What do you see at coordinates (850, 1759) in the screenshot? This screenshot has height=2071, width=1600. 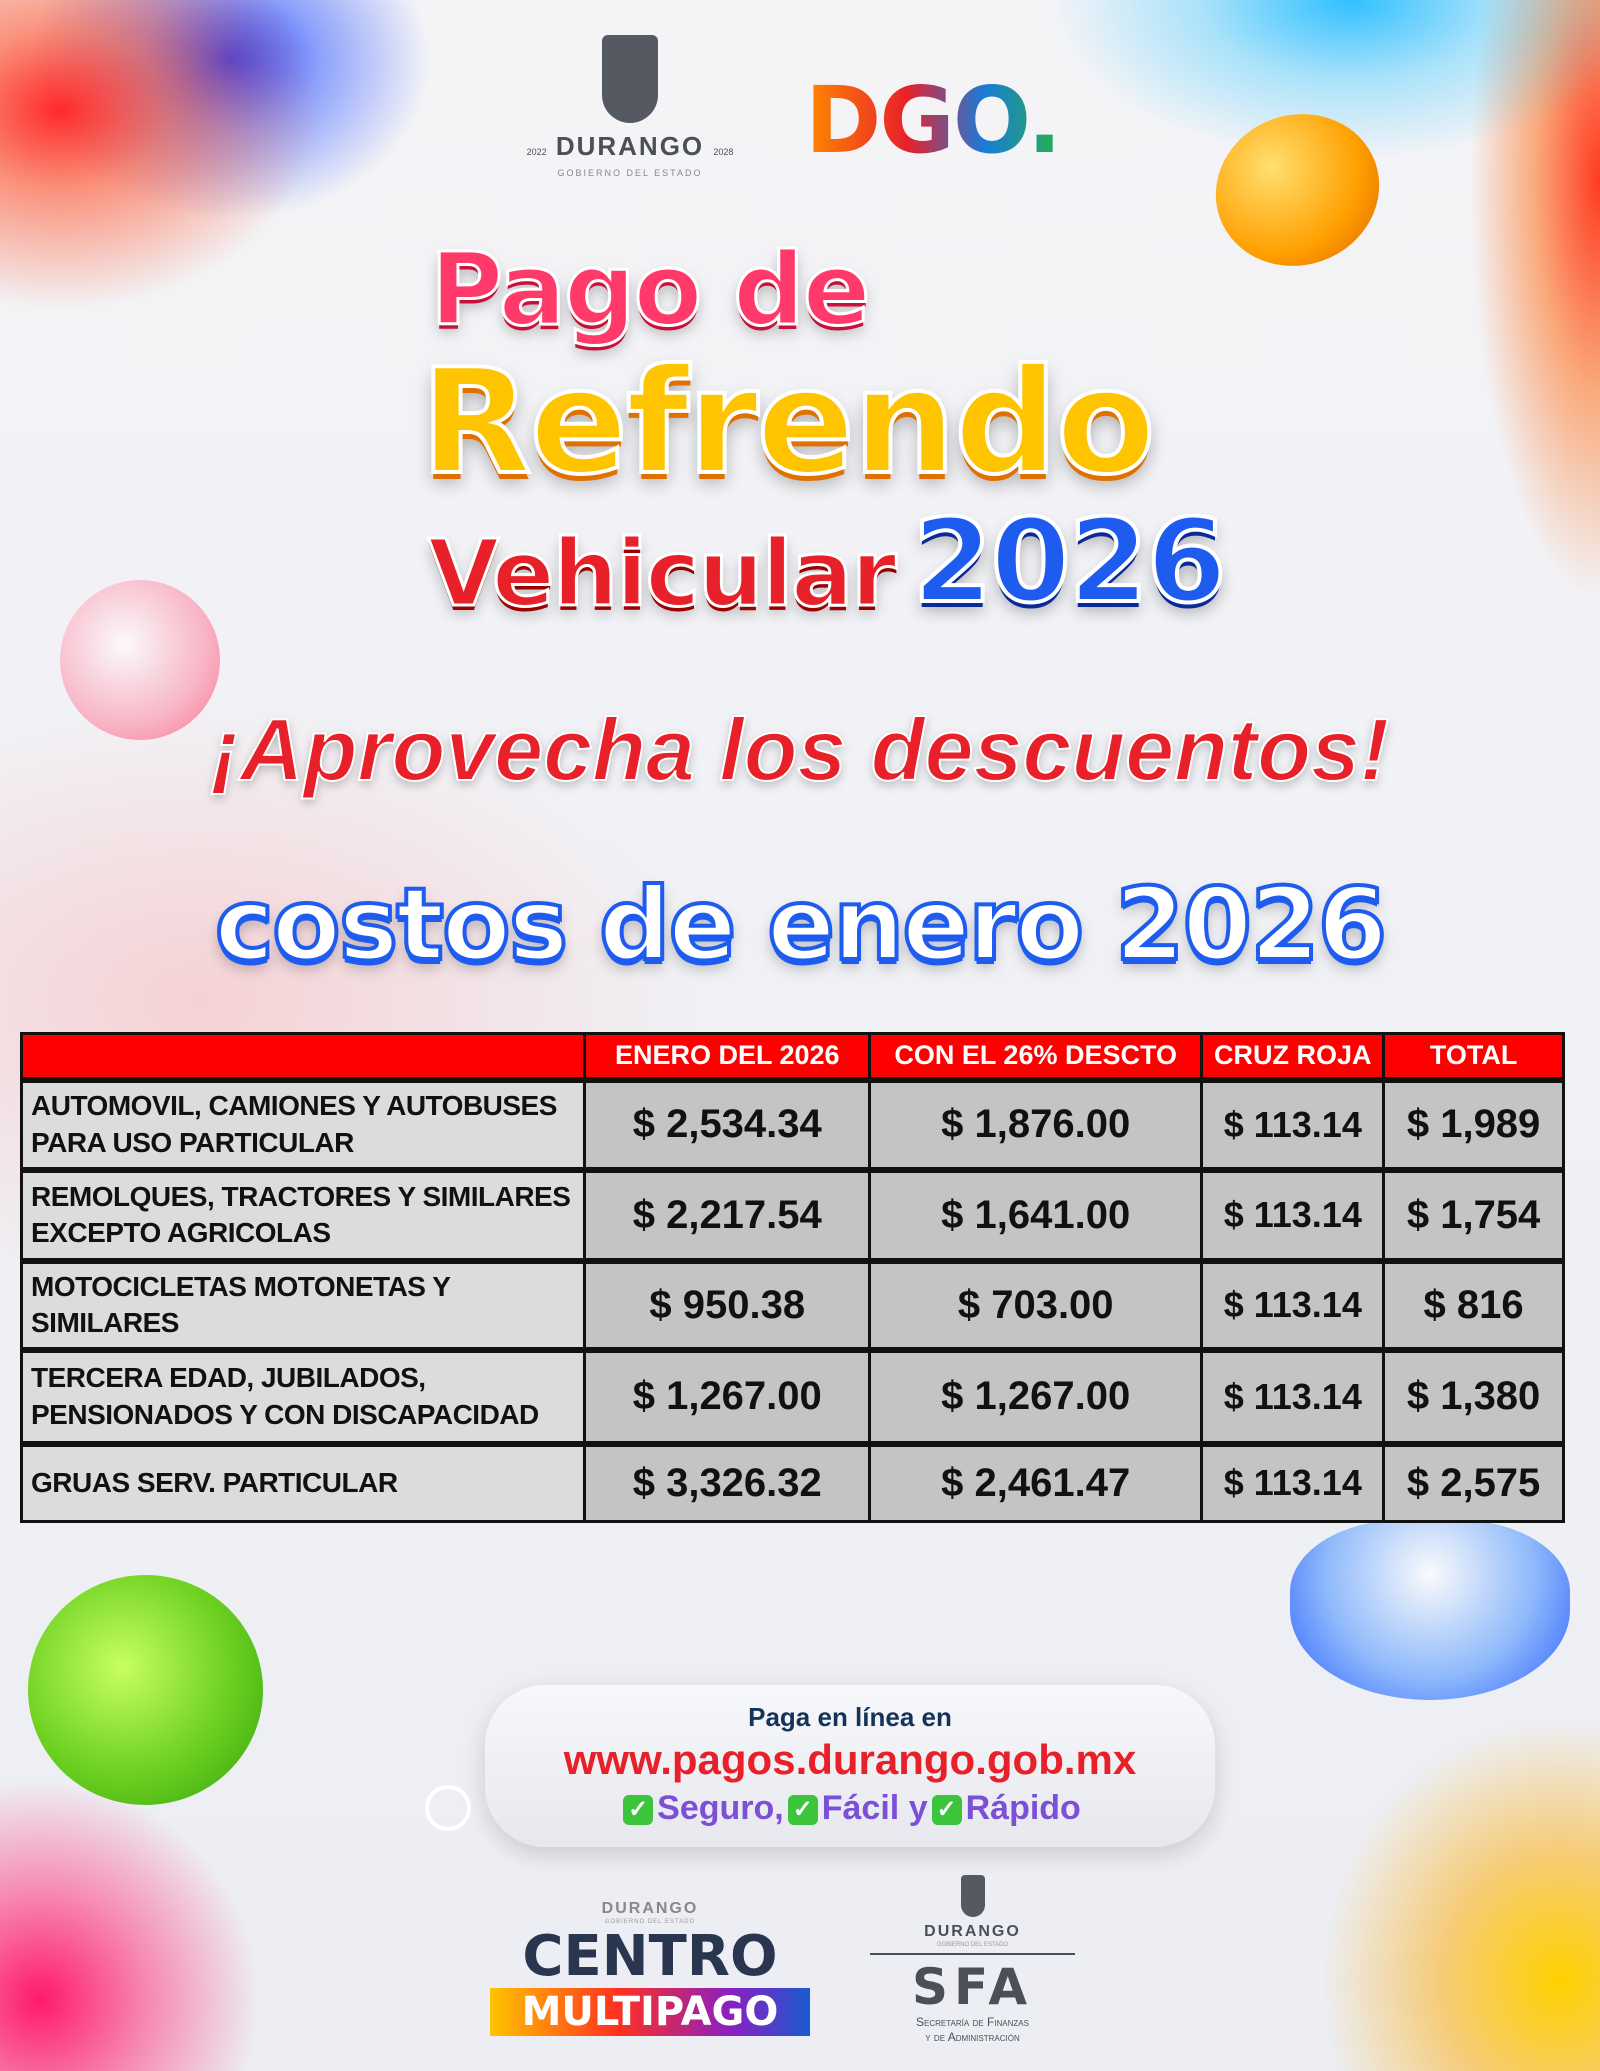 I see `payment-url-link: www.pagos.durango.gob.mx` at bounding box center [850, 1759].